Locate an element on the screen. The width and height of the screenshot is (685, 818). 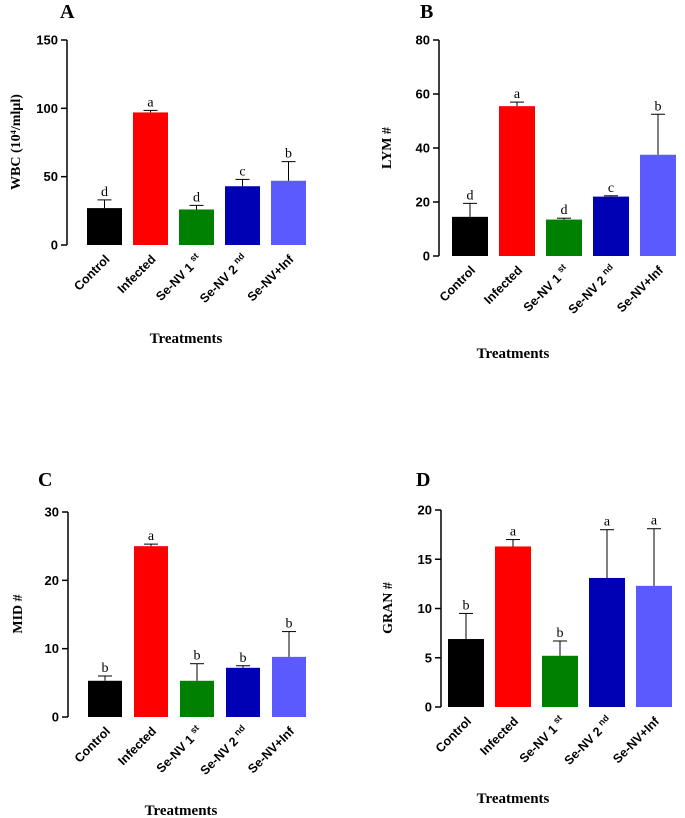
y-axis-label: MID # is located at coordinates (18, 613).